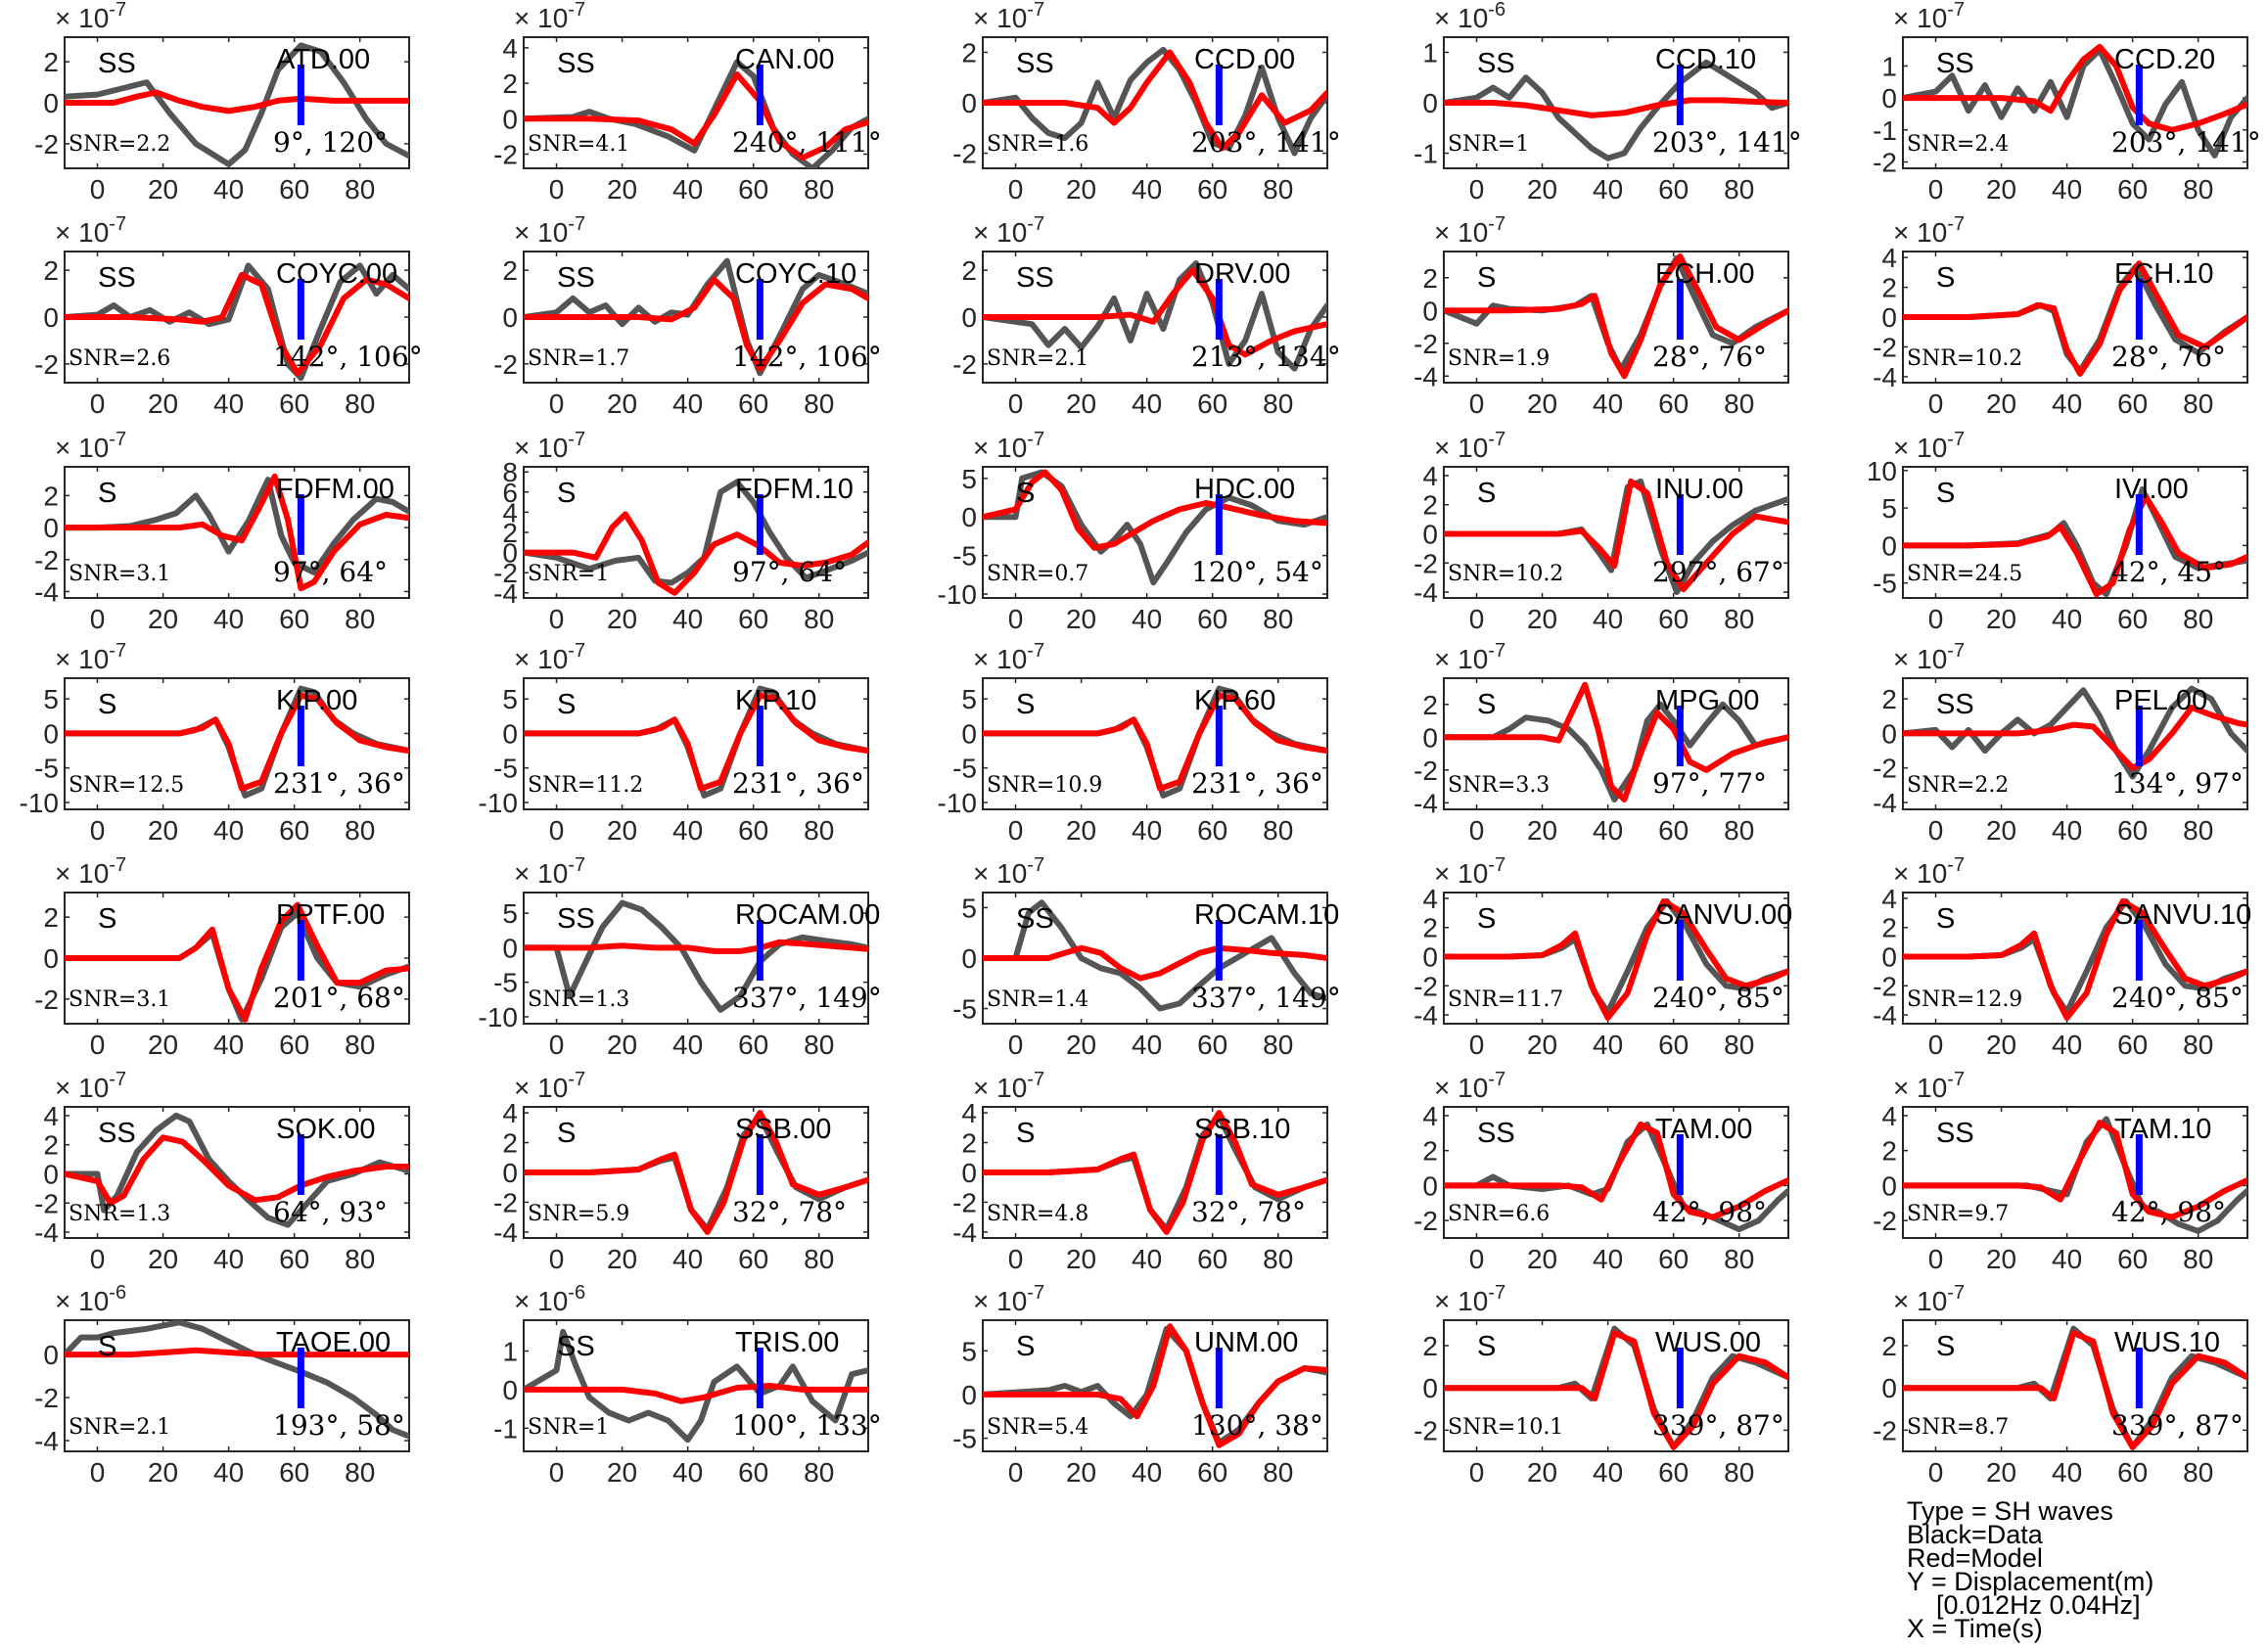 The height and width of the screenshot is (1651, 2268). What do you see at coordinates (957, 803) in the screenshot?
I see `y-tick-label: -10` at bounding box center [957, 803].